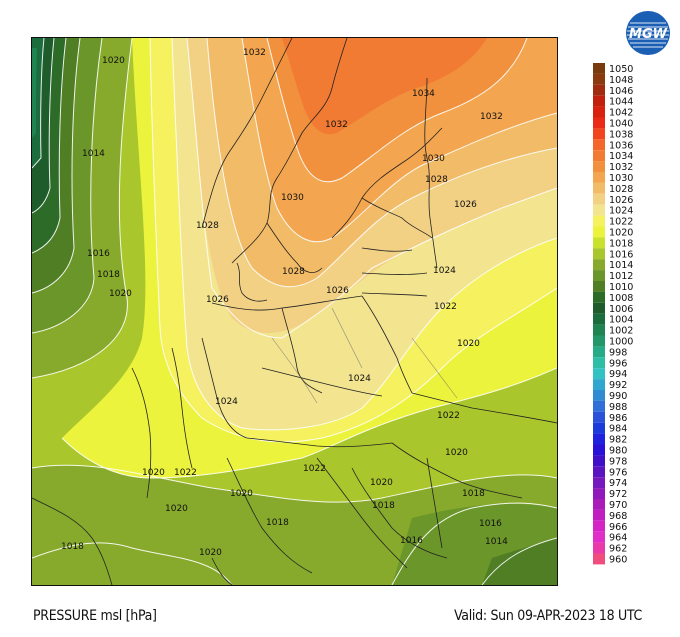  What do you see at coordinates (618, 451) in the screenshot?
I see `scale-label: 980` at bounding box center [618, 451].